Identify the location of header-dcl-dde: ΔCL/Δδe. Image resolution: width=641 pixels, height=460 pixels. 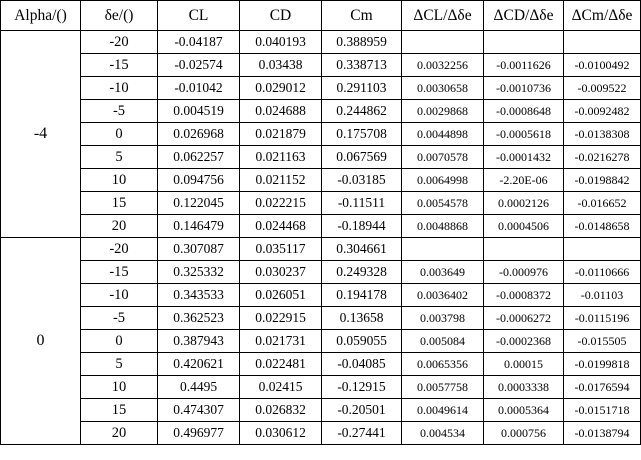
(442, 15).